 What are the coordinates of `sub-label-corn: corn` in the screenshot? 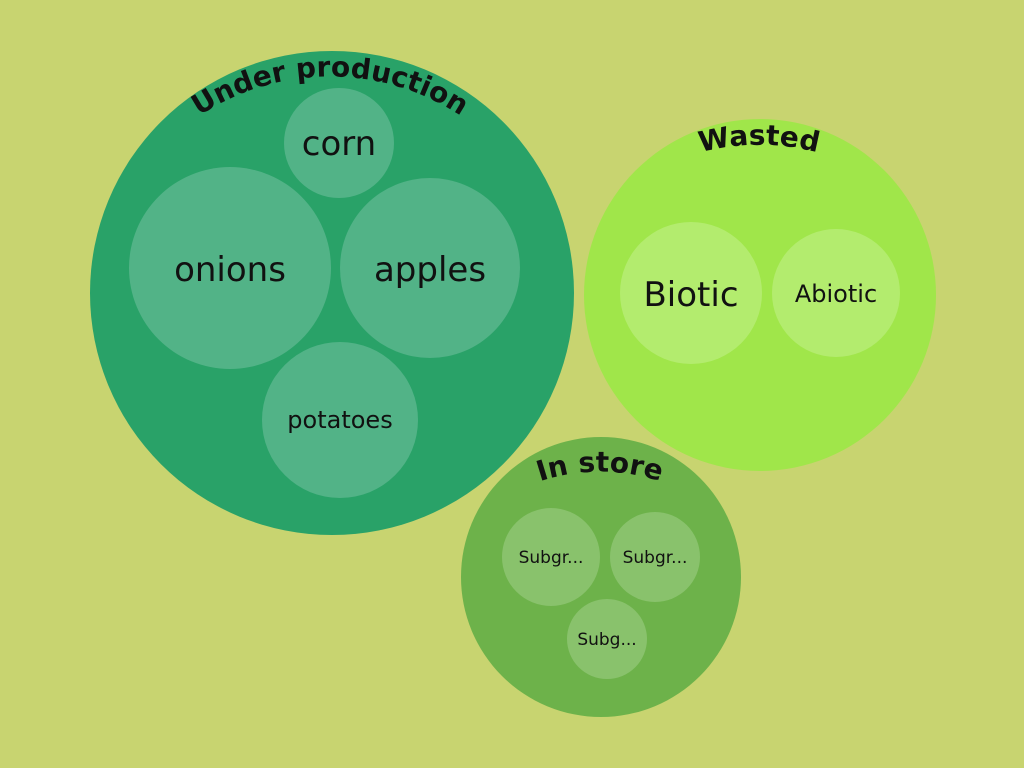 It's located at (339, 144).